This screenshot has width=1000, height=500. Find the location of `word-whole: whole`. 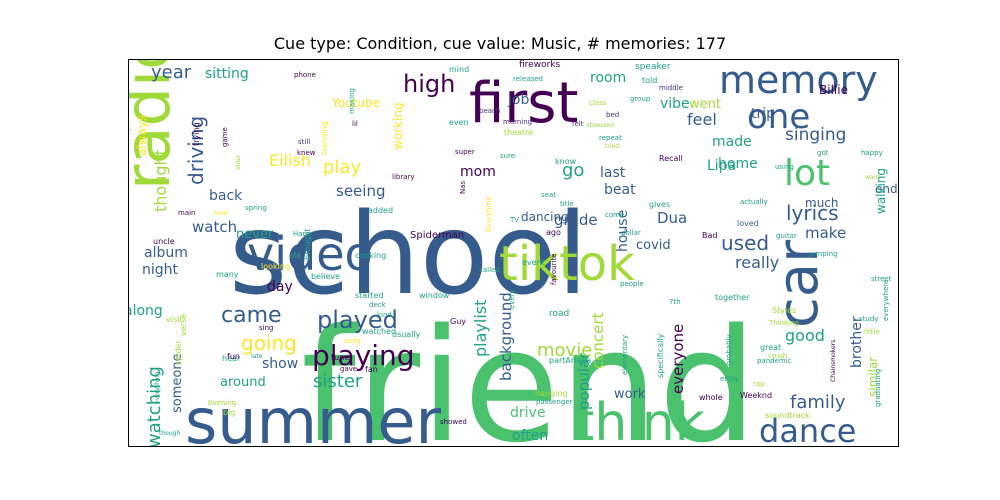

word-whole: whole is located at coordinates (711, 397).